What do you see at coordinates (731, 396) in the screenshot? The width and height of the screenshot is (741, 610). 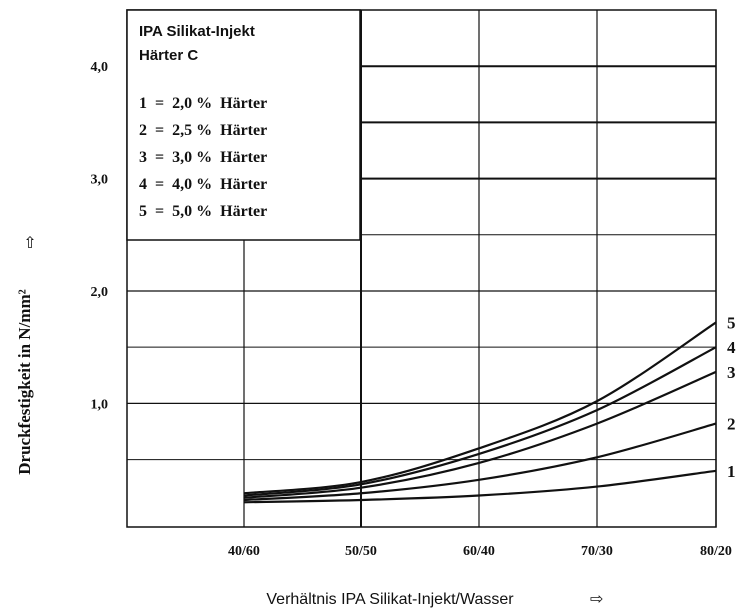 I see `curve-labels: 1 2 3 4 5` at bounding box center [731, 396].